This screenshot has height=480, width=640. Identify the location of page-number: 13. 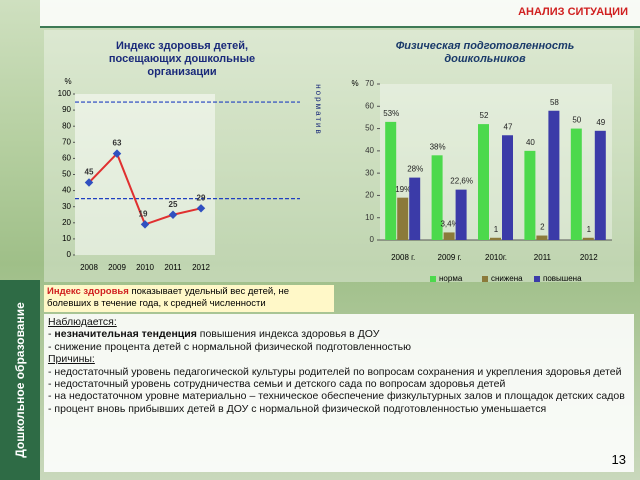
(618, 459).